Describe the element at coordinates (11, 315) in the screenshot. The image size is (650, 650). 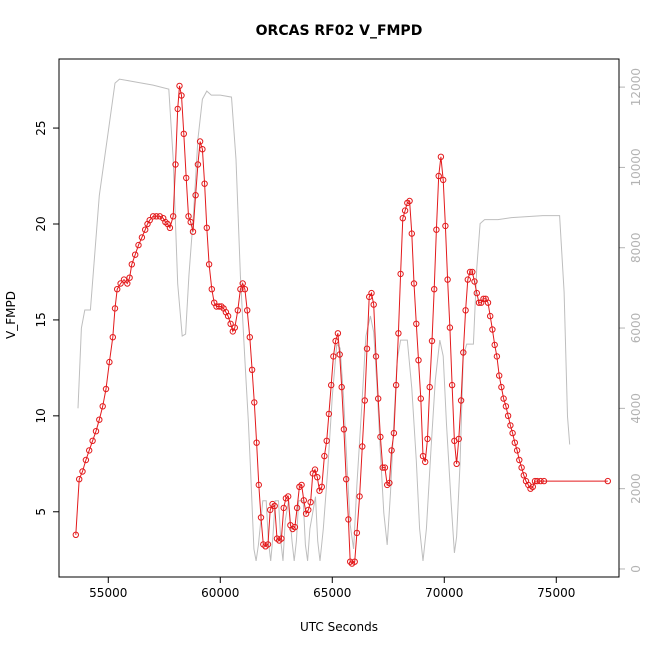
I see `y-axis-label: V_FMPD` at that location.